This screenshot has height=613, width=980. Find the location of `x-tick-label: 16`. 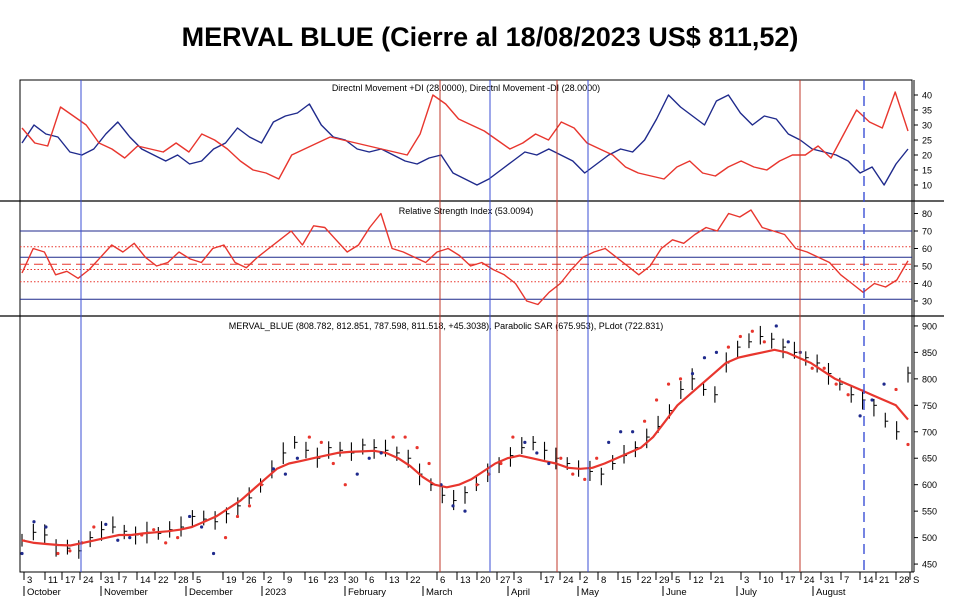

x-tick-label: 16 is located at coordinates (313, 580).